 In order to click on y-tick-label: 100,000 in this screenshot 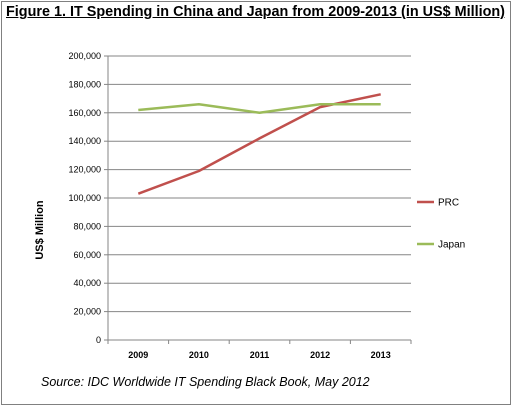, I will do `click(84, 198)`.